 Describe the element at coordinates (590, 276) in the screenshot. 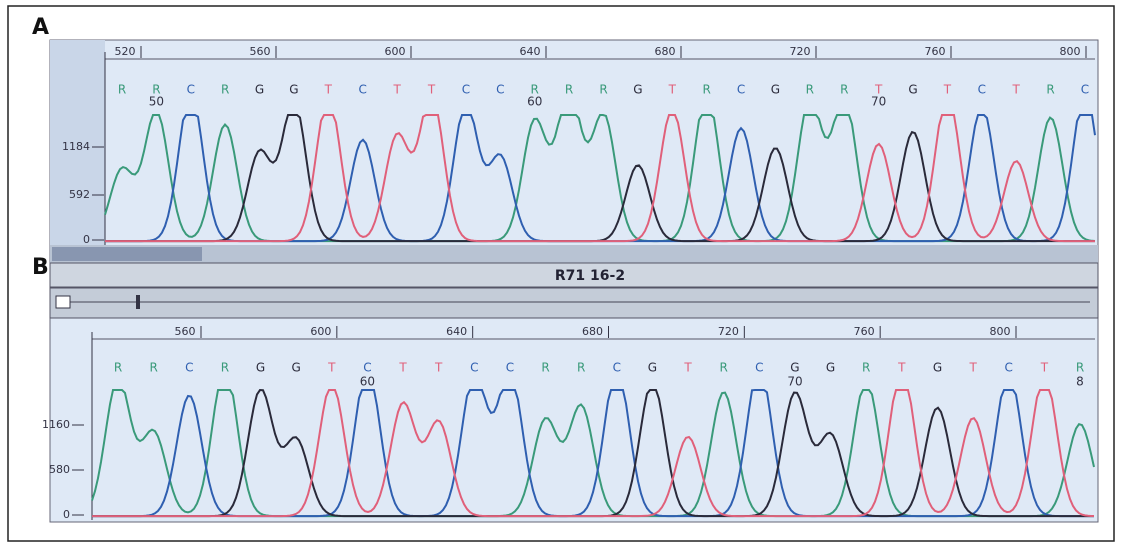

I see `trace-title: R71 16-2` at that location.